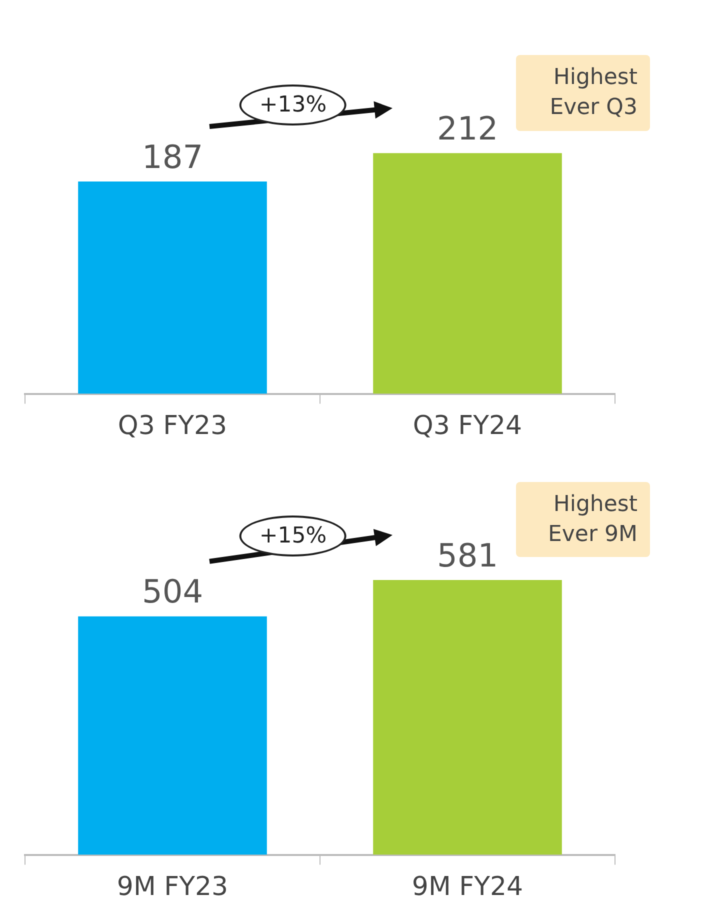 The height and width of the screenshot is (922, 705). What do you see at coordinates (467, 555) in the screenshot?
I see `data-label: 581` at bounding box center [467, 555].